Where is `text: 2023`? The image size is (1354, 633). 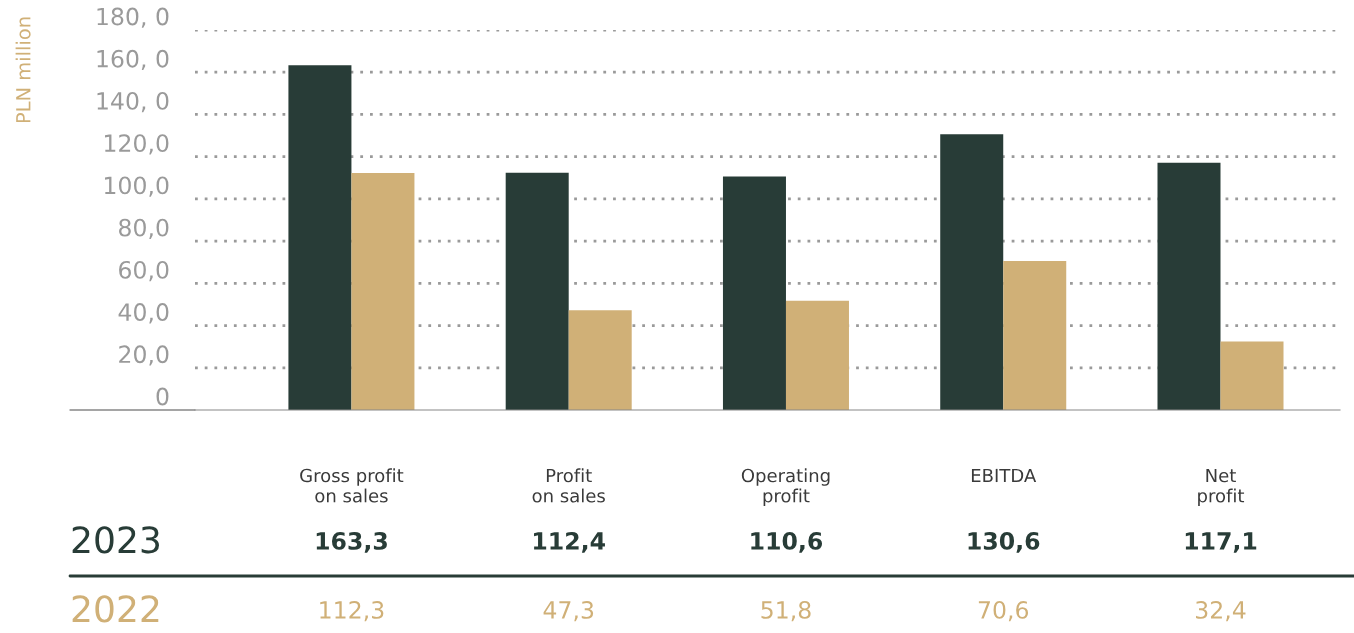
text: 2023 is located at coordinates (116, 540).